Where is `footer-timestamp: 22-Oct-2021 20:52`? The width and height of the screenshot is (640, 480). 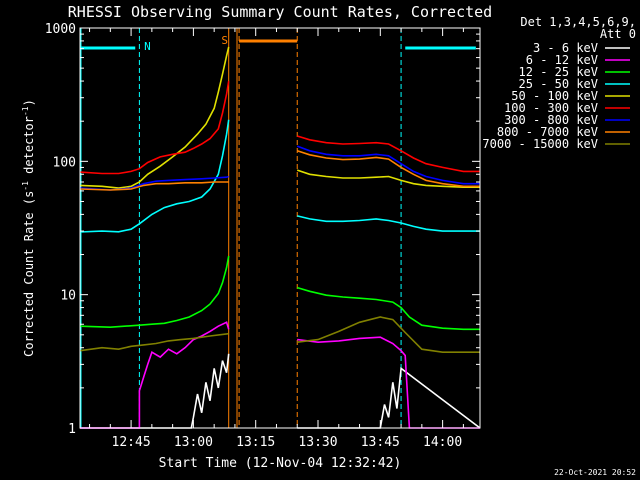
footer-timestamp: 22-Oct-2021 20:52 is located at coordinates (595, 472).